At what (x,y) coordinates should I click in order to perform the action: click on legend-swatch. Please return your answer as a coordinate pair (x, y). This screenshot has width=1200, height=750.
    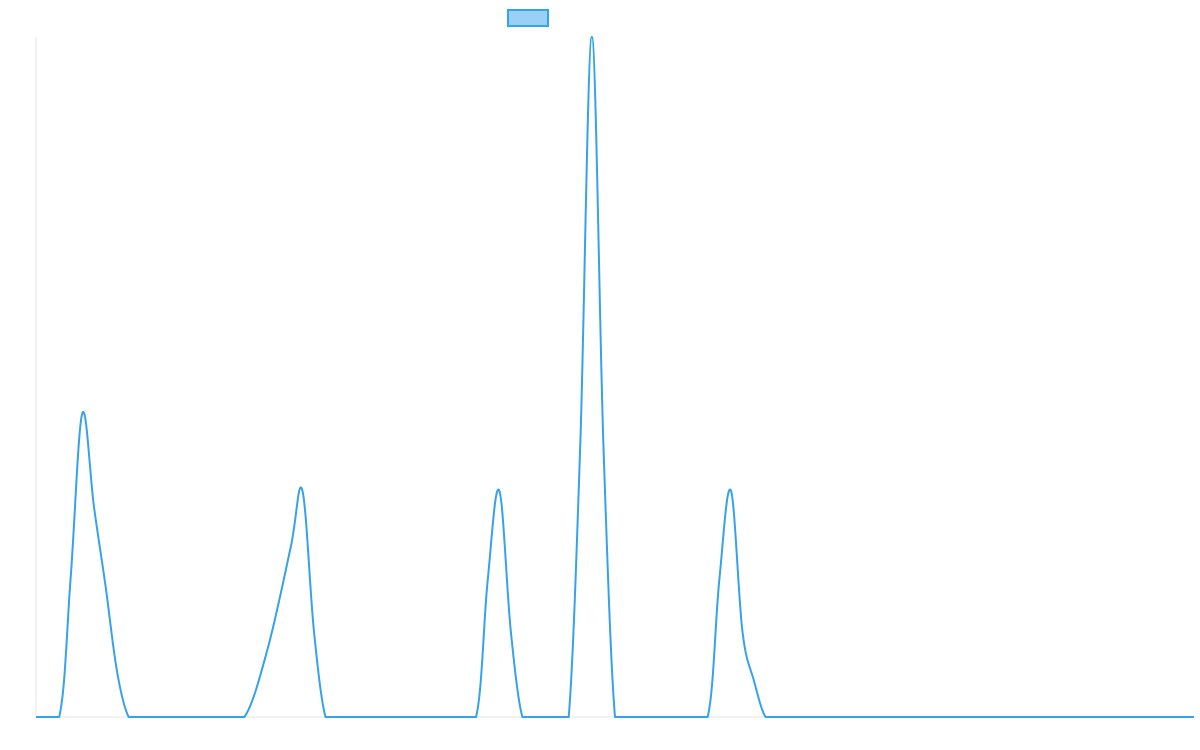
    Looking at the image, I should click on (528, 18).